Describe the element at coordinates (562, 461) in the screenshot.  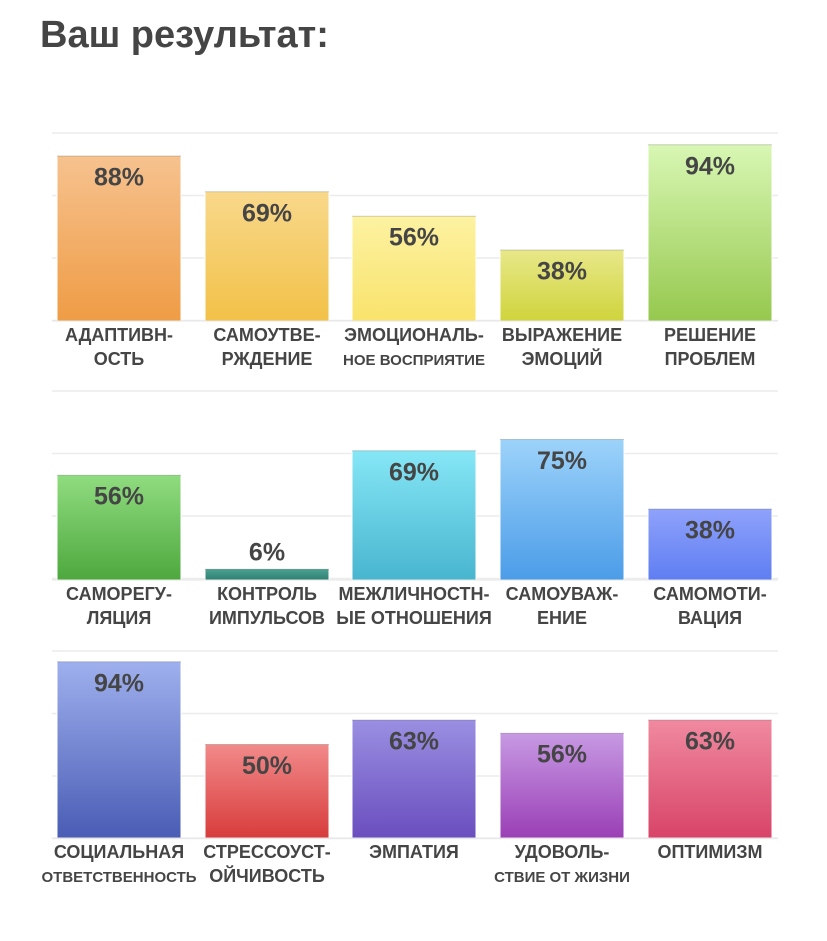
I see `data-label: 75%` at that location.